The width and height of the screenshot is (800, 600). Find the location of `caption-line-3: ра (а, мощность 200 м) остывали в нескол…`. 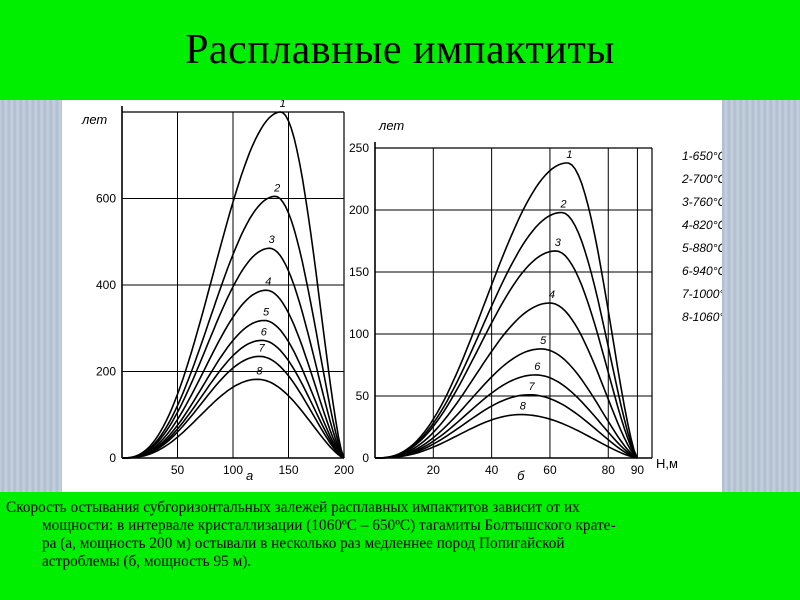

caption-line-3: ра (а, мощность 200 м) остывали в нескол… is located at coordinates (303, 543).